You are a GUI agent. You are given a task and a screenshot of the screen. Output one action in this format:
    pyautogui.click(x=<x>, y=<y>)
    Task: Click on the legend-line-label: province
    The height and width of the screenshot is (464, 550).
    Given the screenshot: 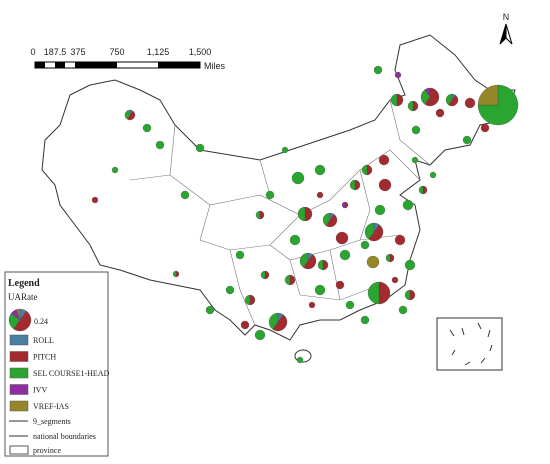 What is the action you would take?
    pyautogui.click(x=47, y=450)
    